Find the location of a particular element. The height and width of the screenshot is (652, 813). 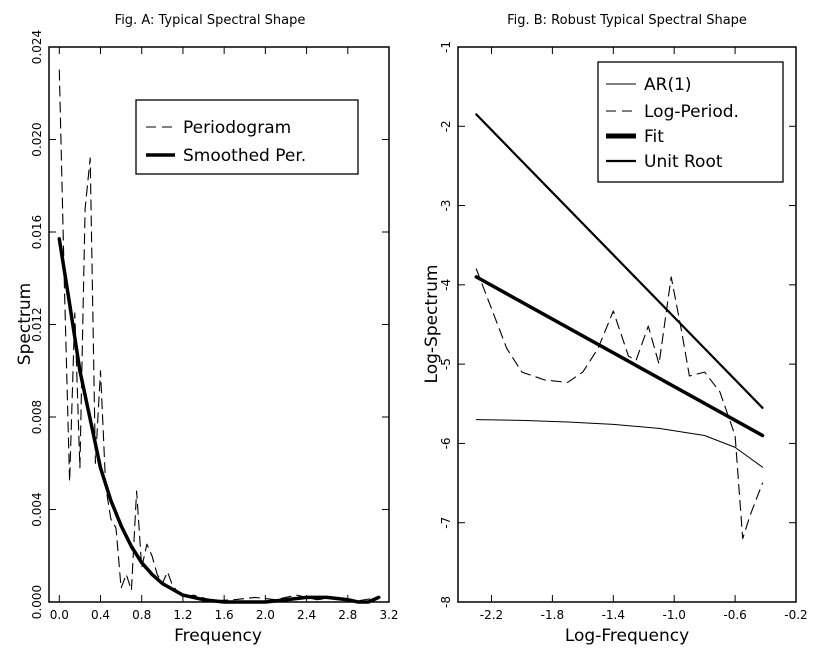

a-xtick-label: 0.4 is located at coordinates (100, 615).